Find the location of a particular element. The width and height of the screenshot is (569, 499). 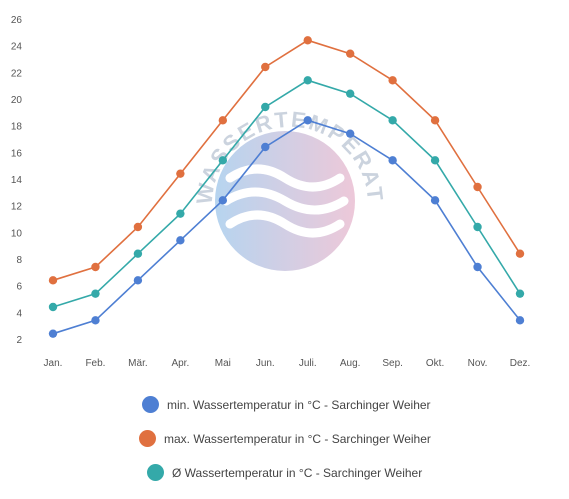

x-tick-label: Jan. is located at coordinates (53, 363).